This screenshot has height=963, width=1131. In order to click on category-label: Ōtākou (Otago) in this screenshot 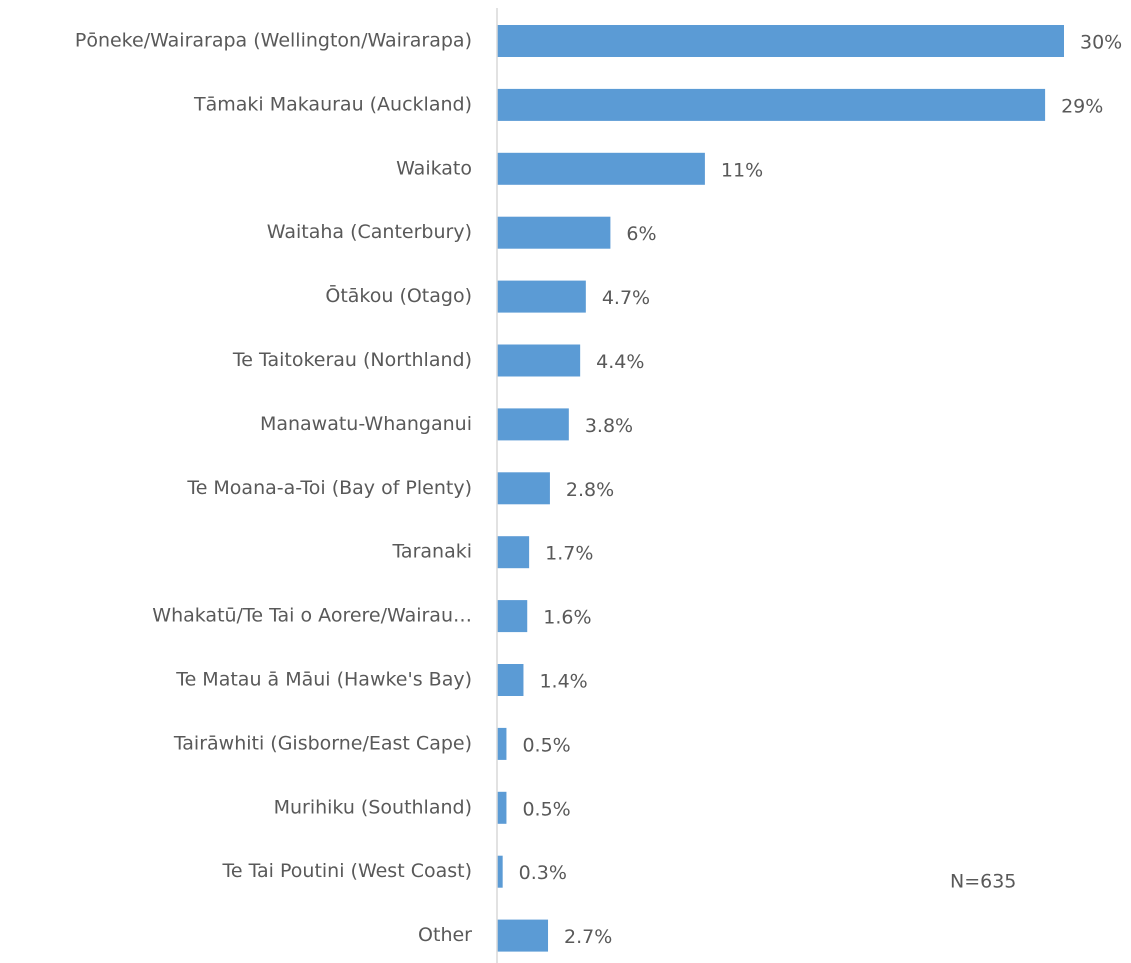, I will do `click(398, 295)`.